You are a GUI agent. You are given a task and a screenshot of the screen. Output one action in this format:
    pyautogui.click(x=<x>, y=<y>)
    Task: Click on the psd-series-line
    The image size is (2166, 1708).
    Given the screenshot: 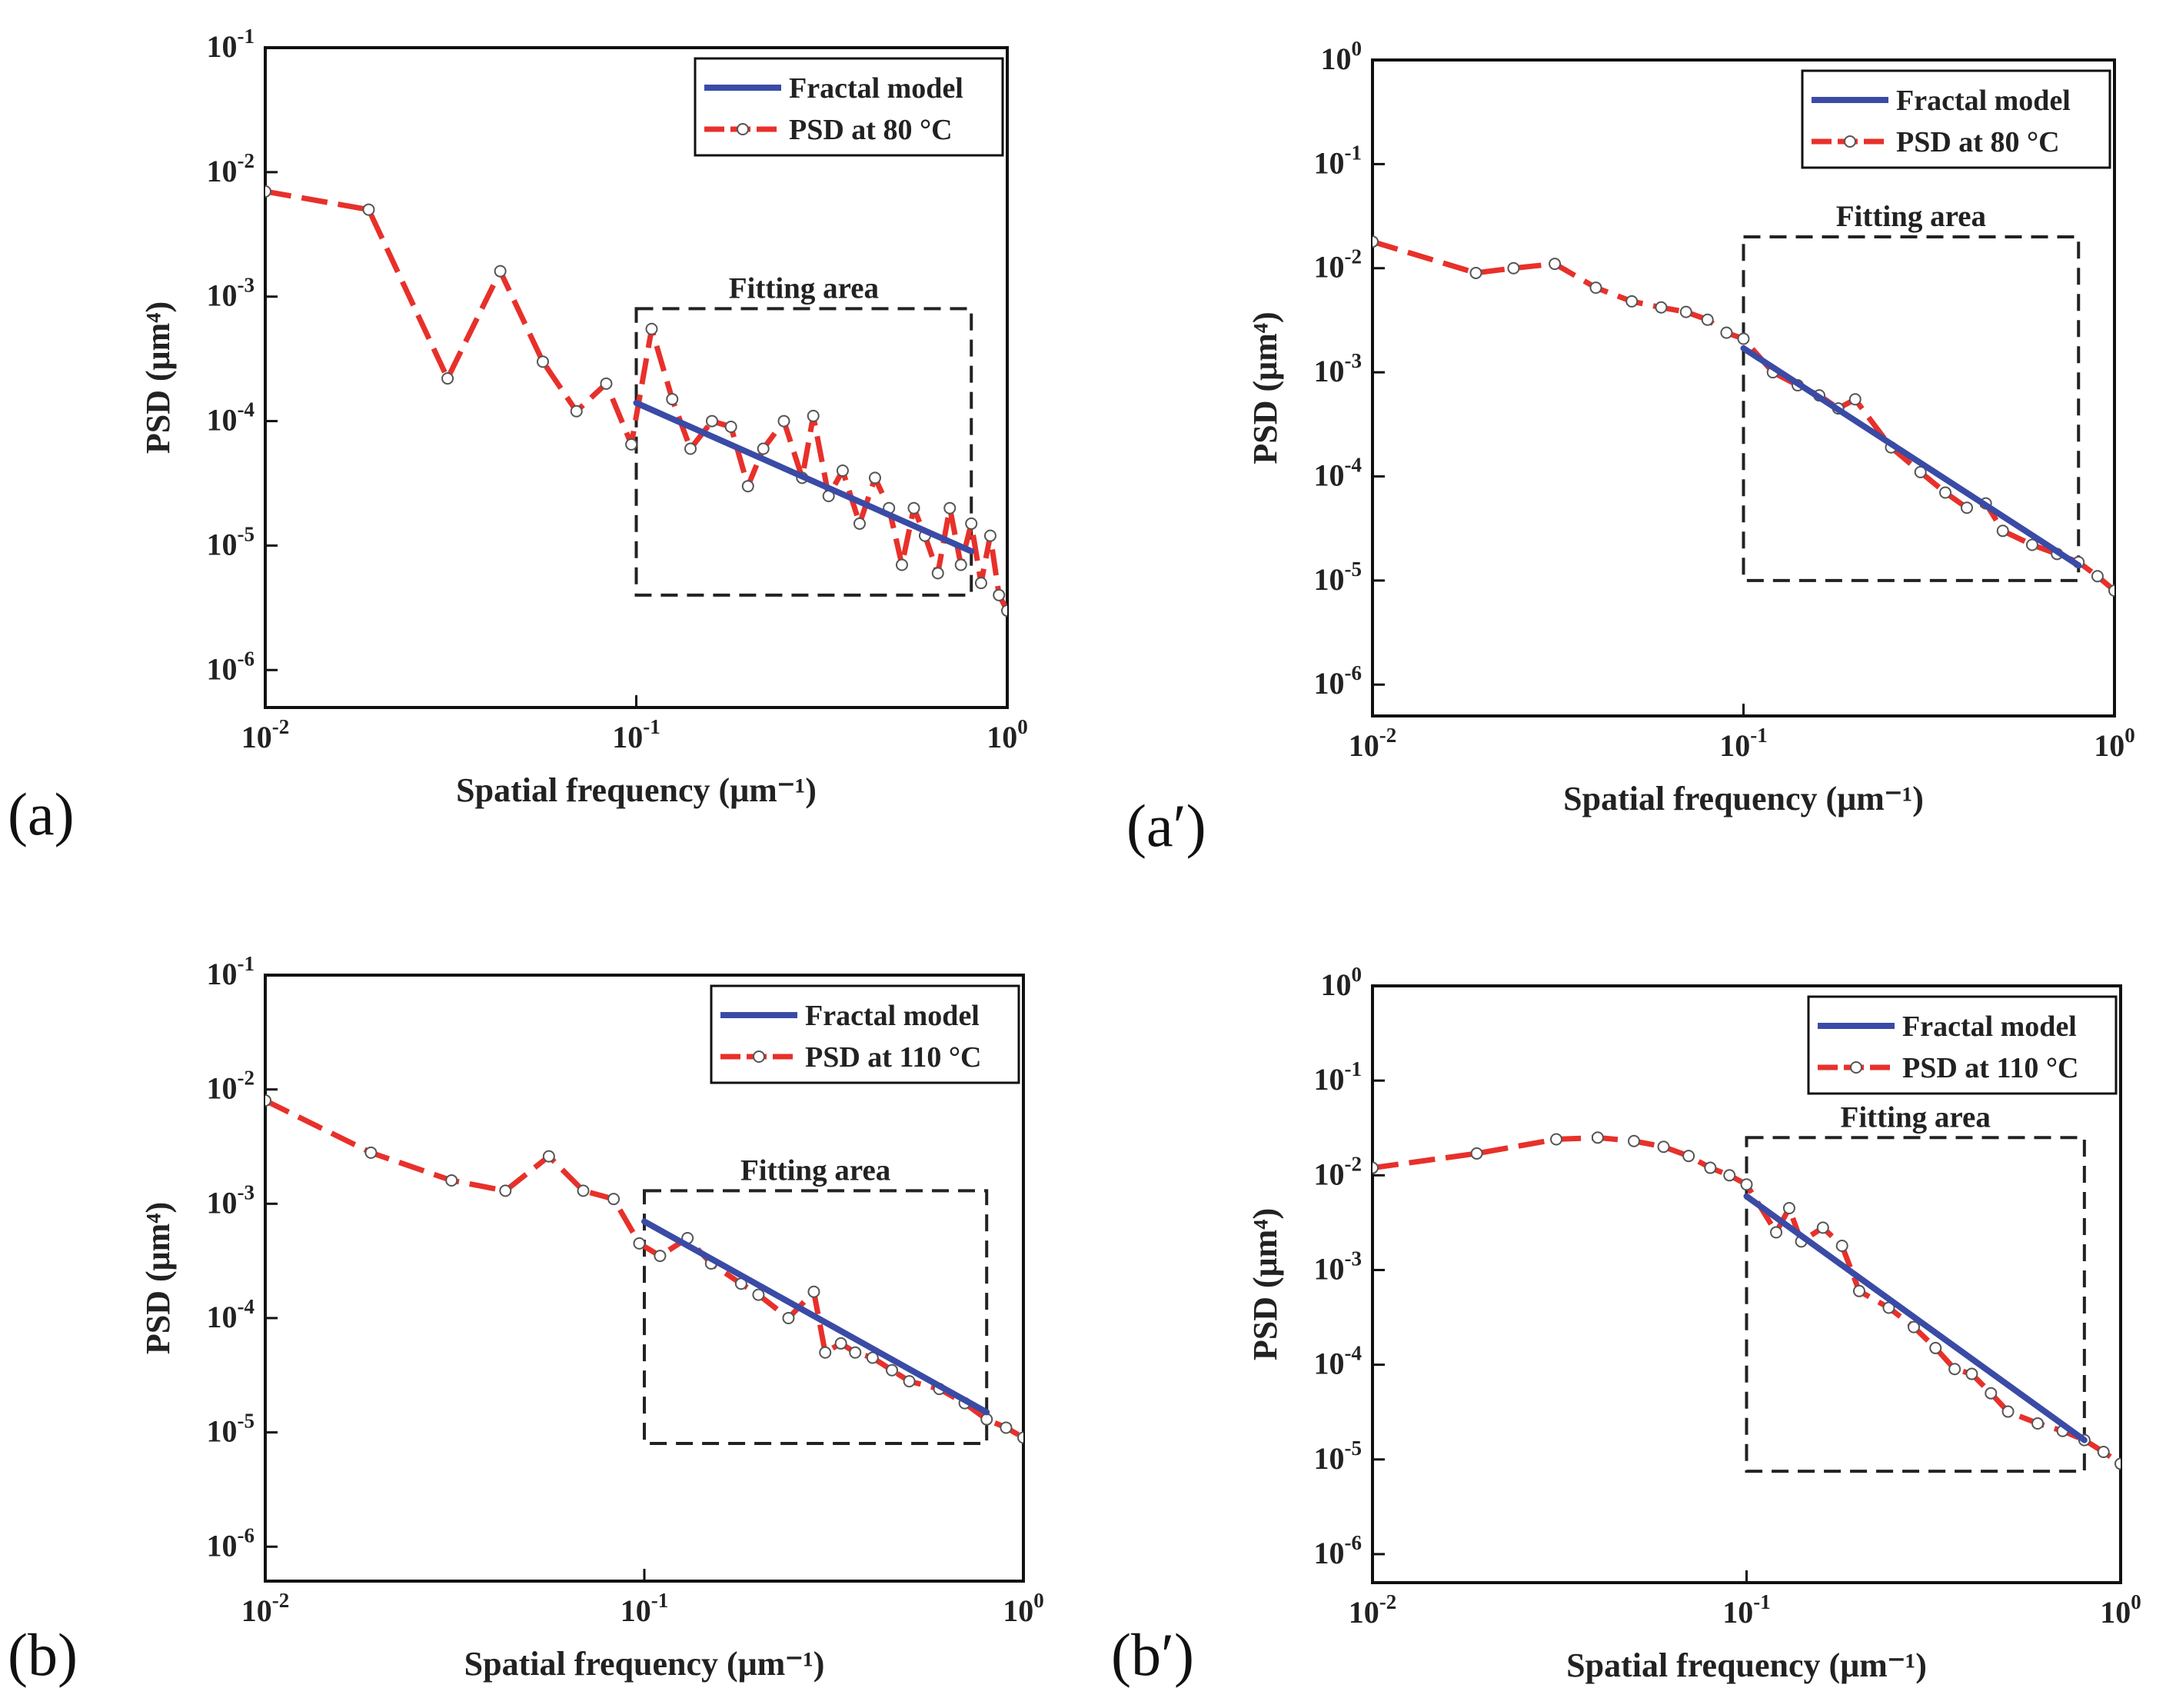 What is the action you would take?
    pyautogui.click(x=1746, y=1300)
    